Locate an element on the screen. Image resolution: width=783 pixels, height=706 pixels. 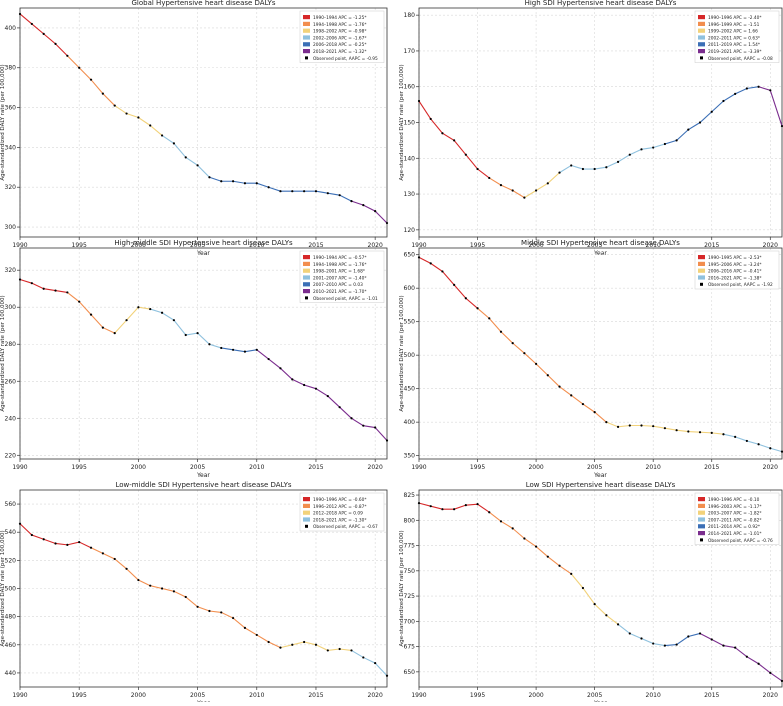
observed-label-prefix: Observed point, AAPC = is located at coordinates (340, 527).